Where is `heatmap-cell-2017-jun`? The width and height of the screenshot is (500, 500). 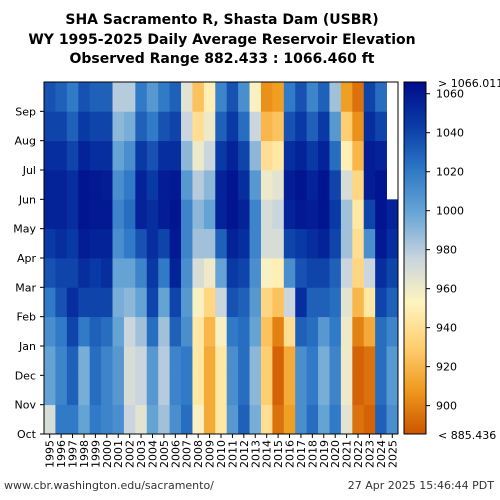
heatmap-cell-2017-jun is located at coordinates (301, 185).